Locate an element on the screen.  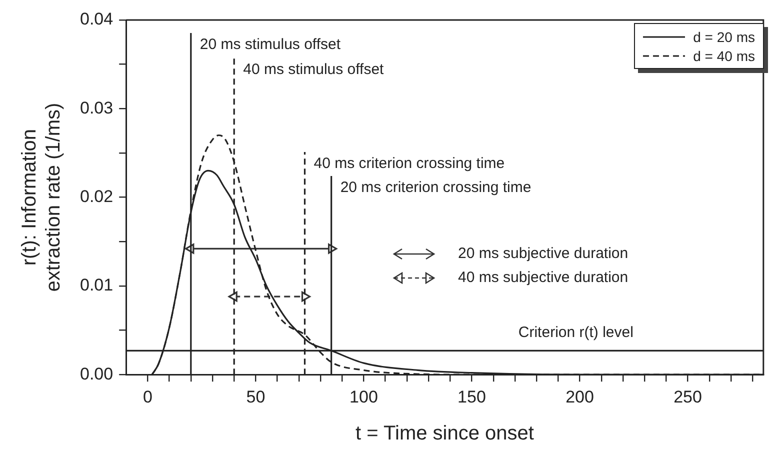
legend-label: d = 40 ms is located at coordinates (724, 56).